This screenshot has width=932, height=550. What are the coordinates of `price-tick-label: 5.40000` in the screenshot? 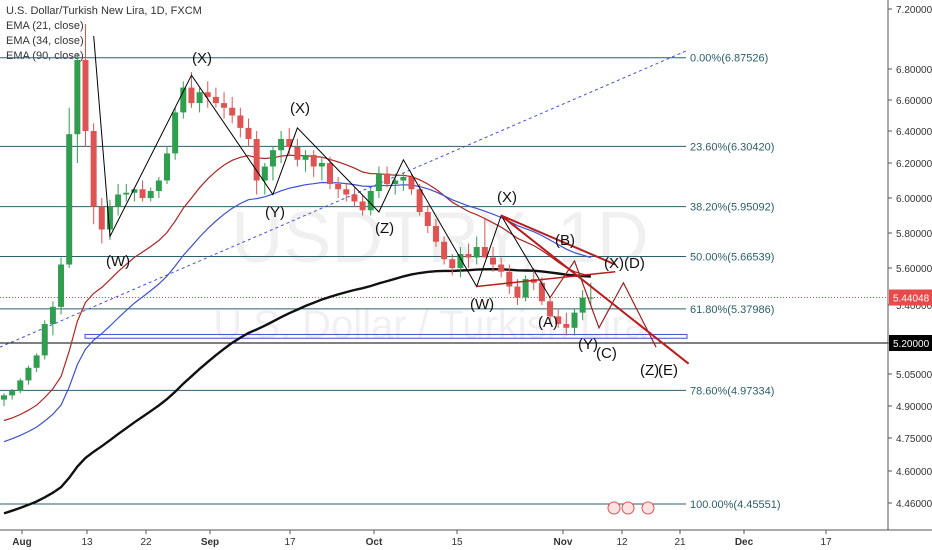 It's located at (914, 306).